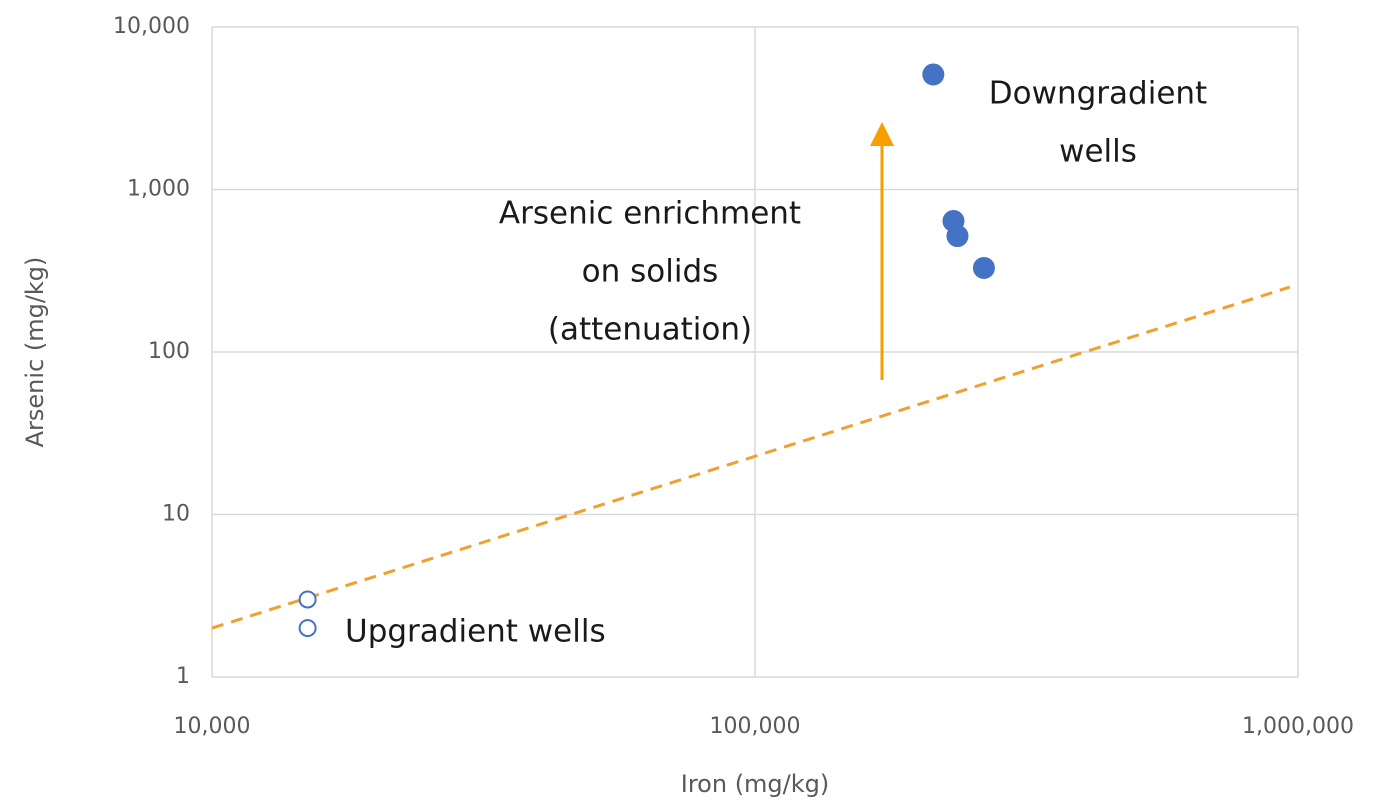 The width and height of the screenshot is (1379, 809). I want to click on annotation: Arsenic enrichment, so click(650, 214).